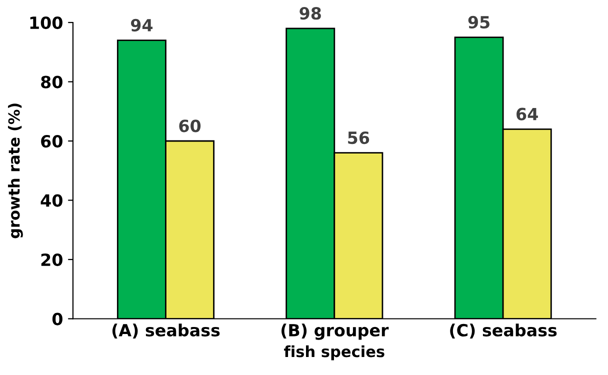  Describe the element at coordinates (190, 126) in the screenshot. I see `data-label: 60` at that location.